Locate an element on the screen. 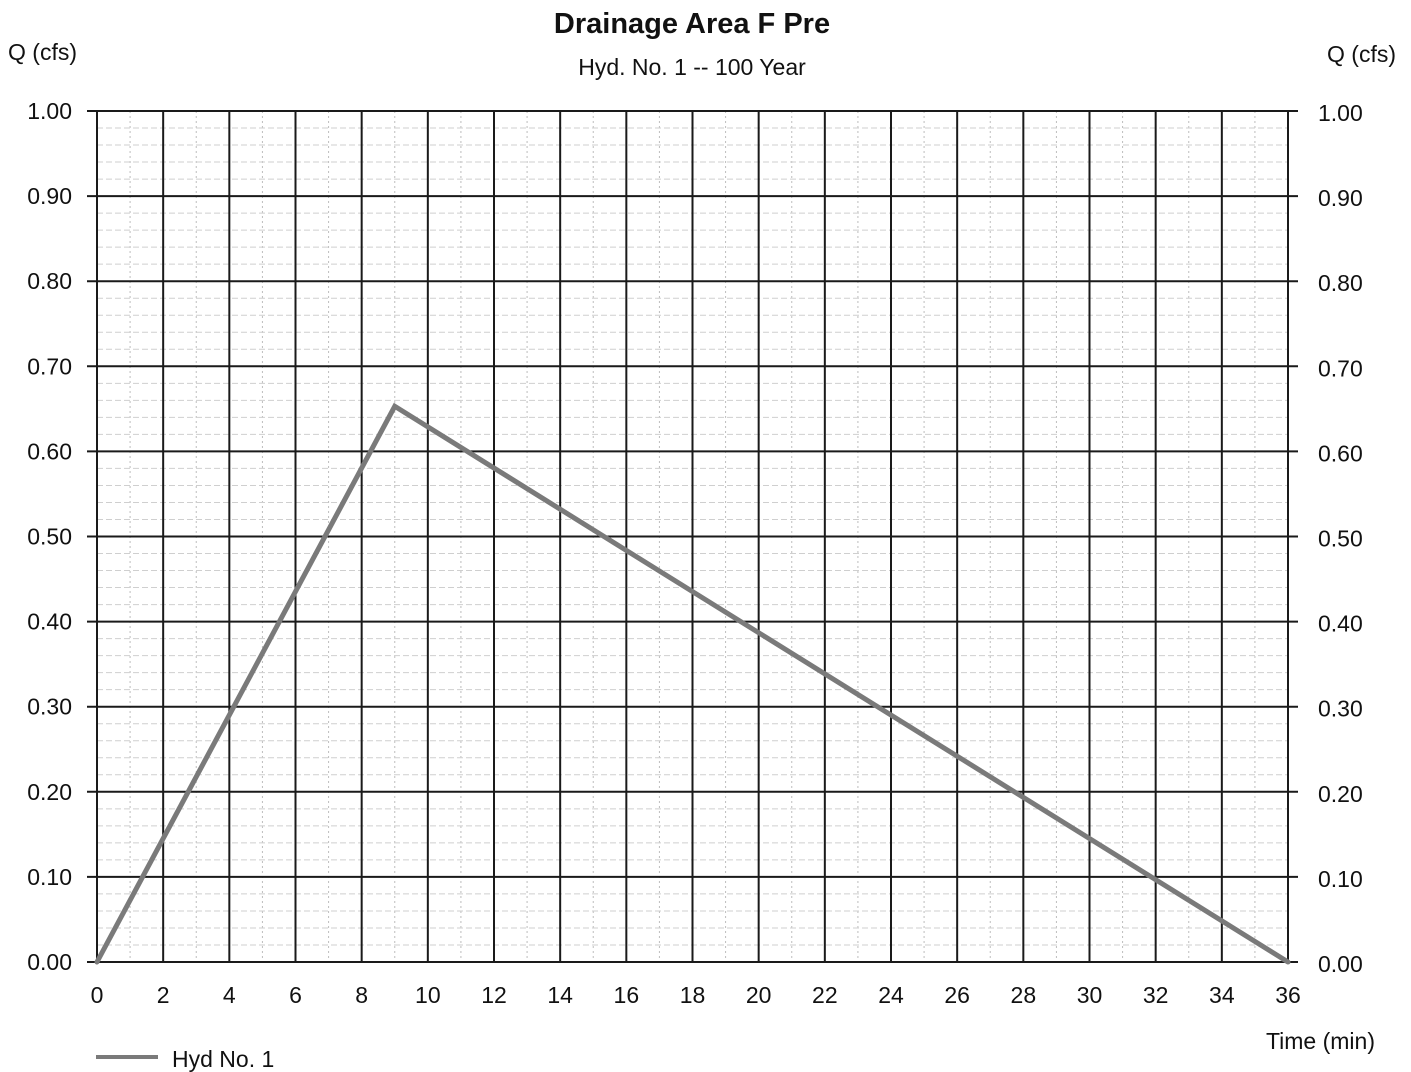 Image resolution: width=1411 pixels, height=1072 pixels. y-tick-label-right: 0.90 is located at coordinates (1340, 198).